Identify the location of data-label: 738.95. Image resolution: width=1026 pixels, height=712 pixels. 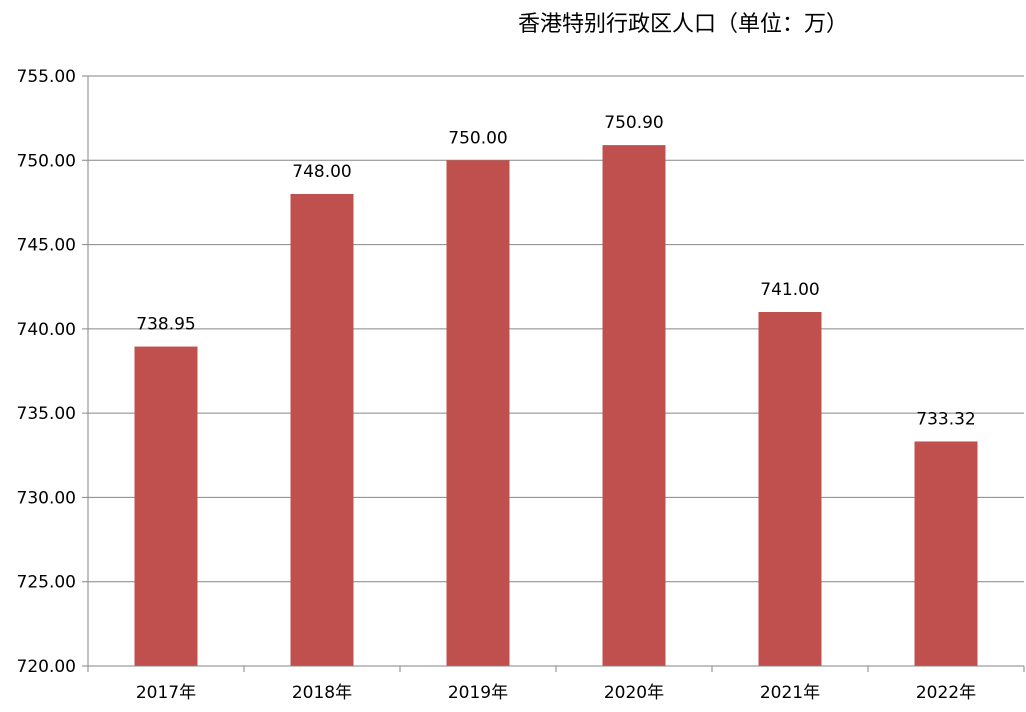
(165, 325).